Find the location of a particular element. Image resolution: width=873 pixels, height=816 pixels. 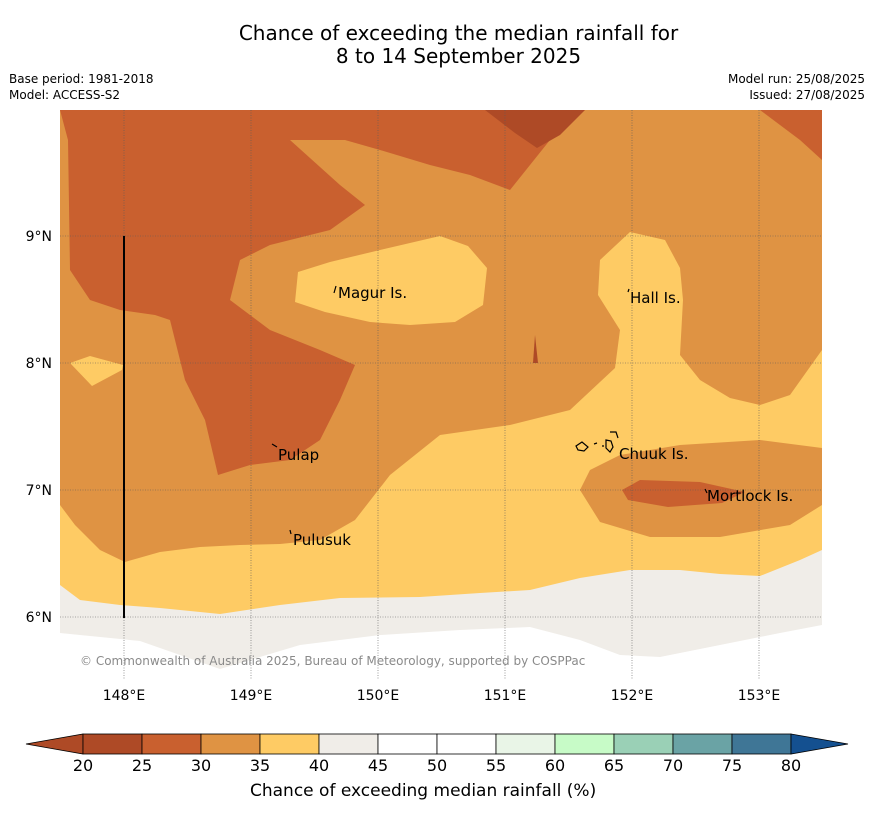

colorbar-tick-45: 45 is located at coordinates (378, 765).